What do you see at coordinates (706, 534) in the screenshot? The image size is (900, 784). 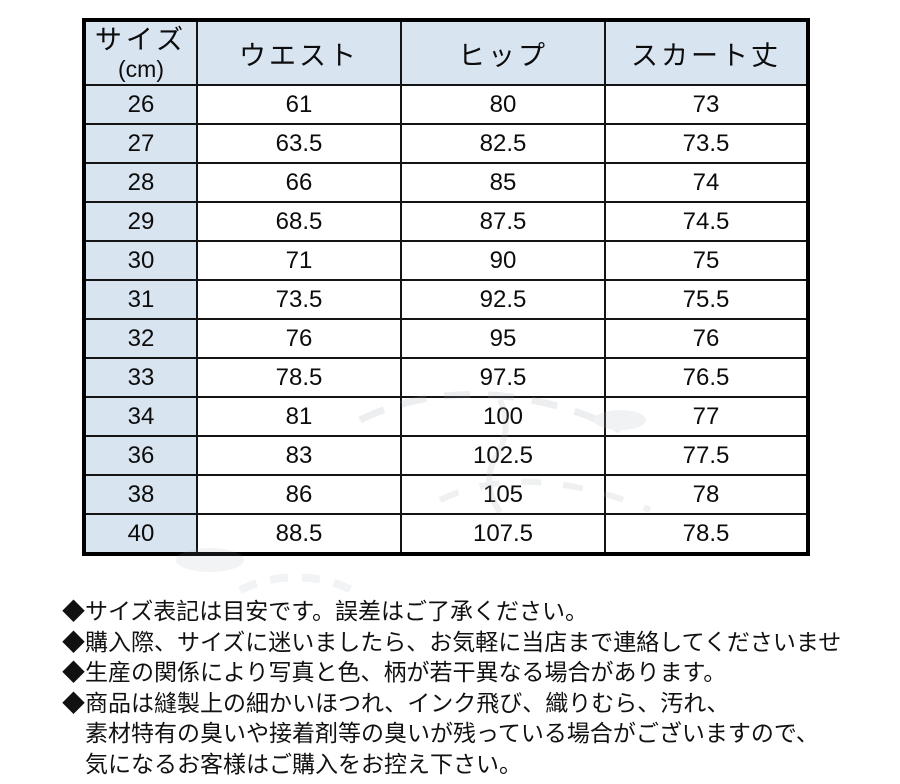 I see `skirt-length-cell: 78.5` at bounding box center [706, 534].